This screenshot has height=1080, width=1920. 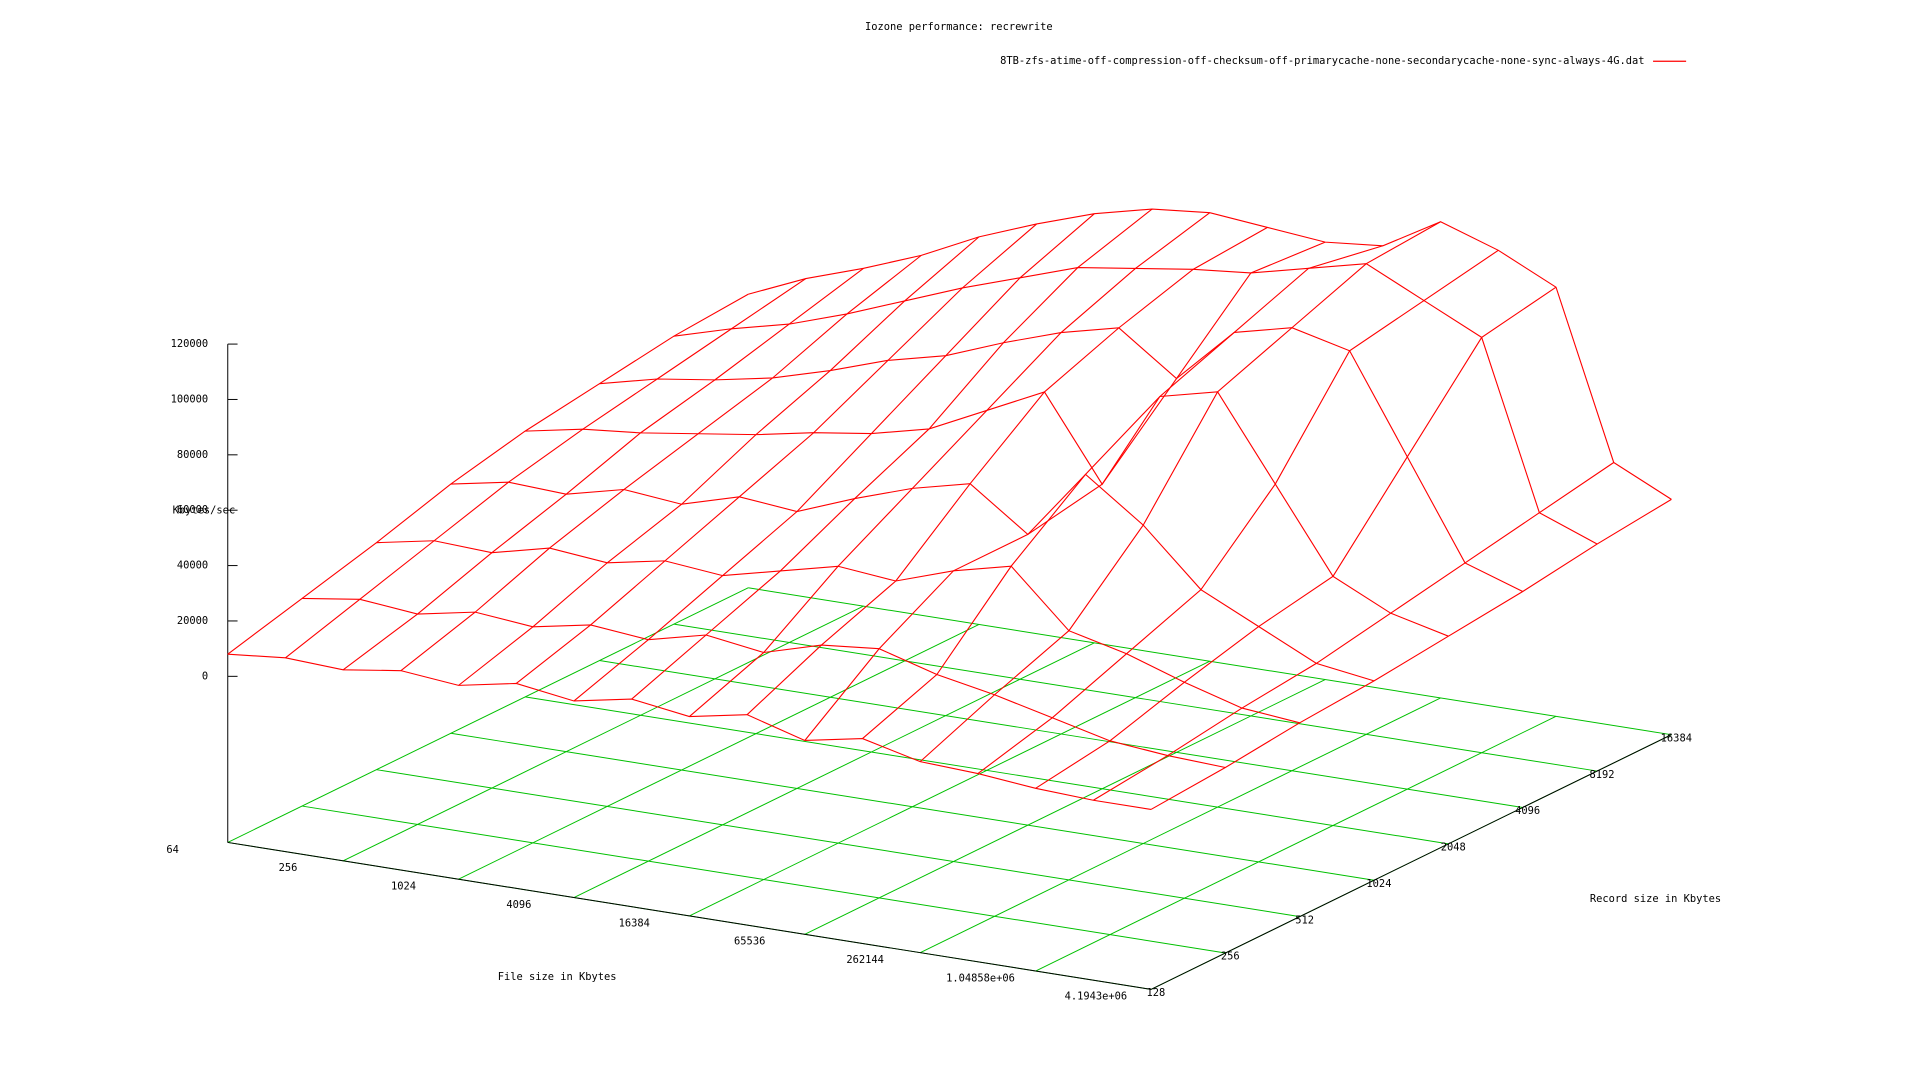 What do you see at coordinates (1527, 811) in the screenshot?
I see `y-tick-label: 4096` at bounding box center [1527, 811].